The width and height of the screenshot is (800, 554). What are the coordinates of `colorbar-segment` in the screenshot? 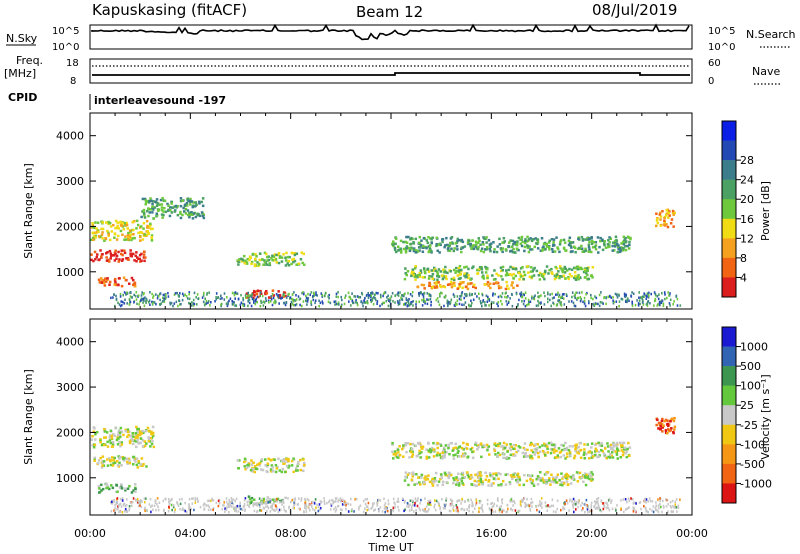 It's located at (729, 337).